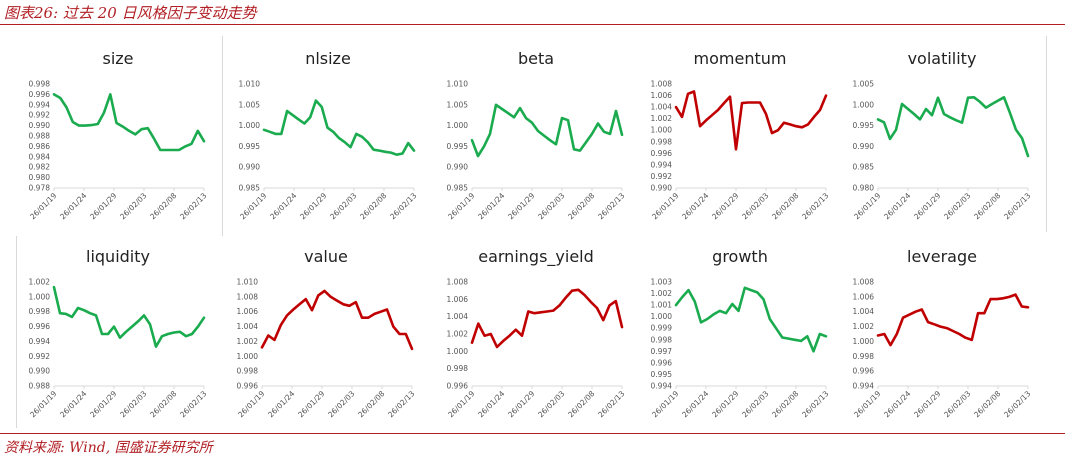 The height and width of the screenshot is (460, 1065). What do you see at coordinates (662, 282) in the screenshot?
I see `y-tick-label: 1.003` at bounding box center [662, 282].